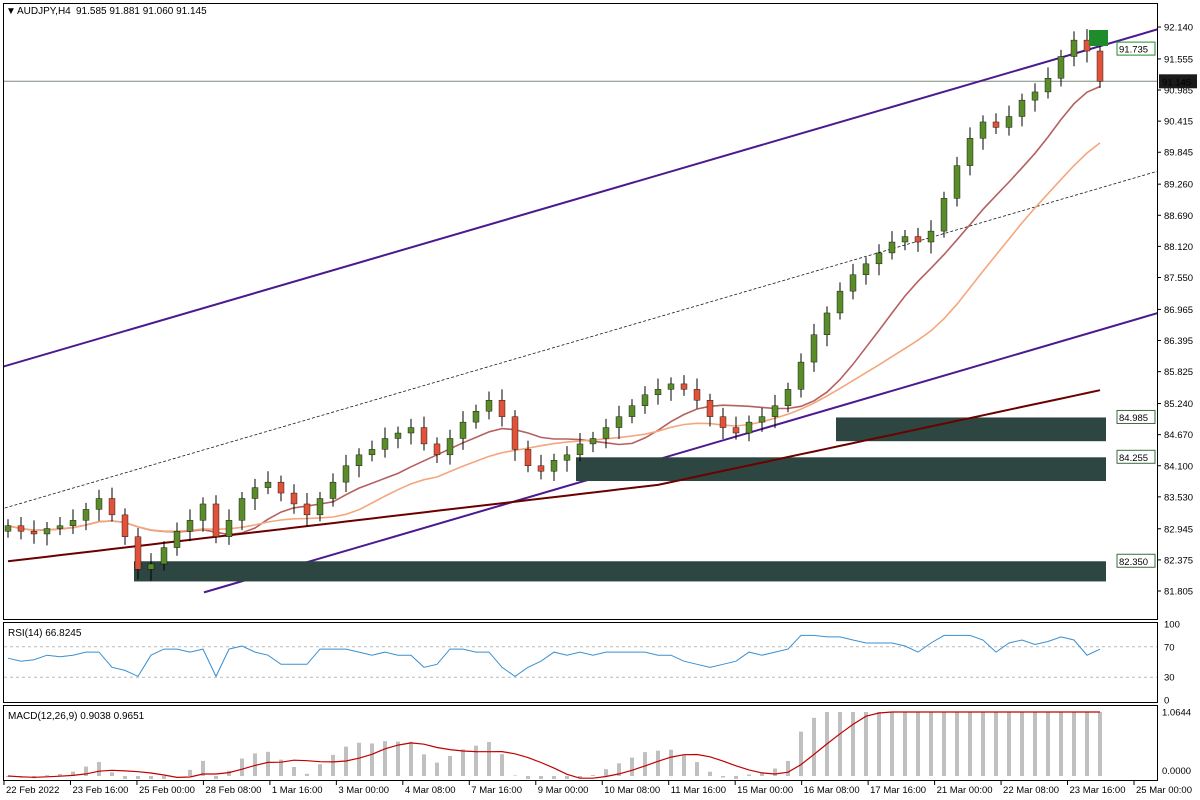 This screenshot has height=800, width=1200. I want to click on rsi-layer: 100 70 30 0, so click(592, 663).